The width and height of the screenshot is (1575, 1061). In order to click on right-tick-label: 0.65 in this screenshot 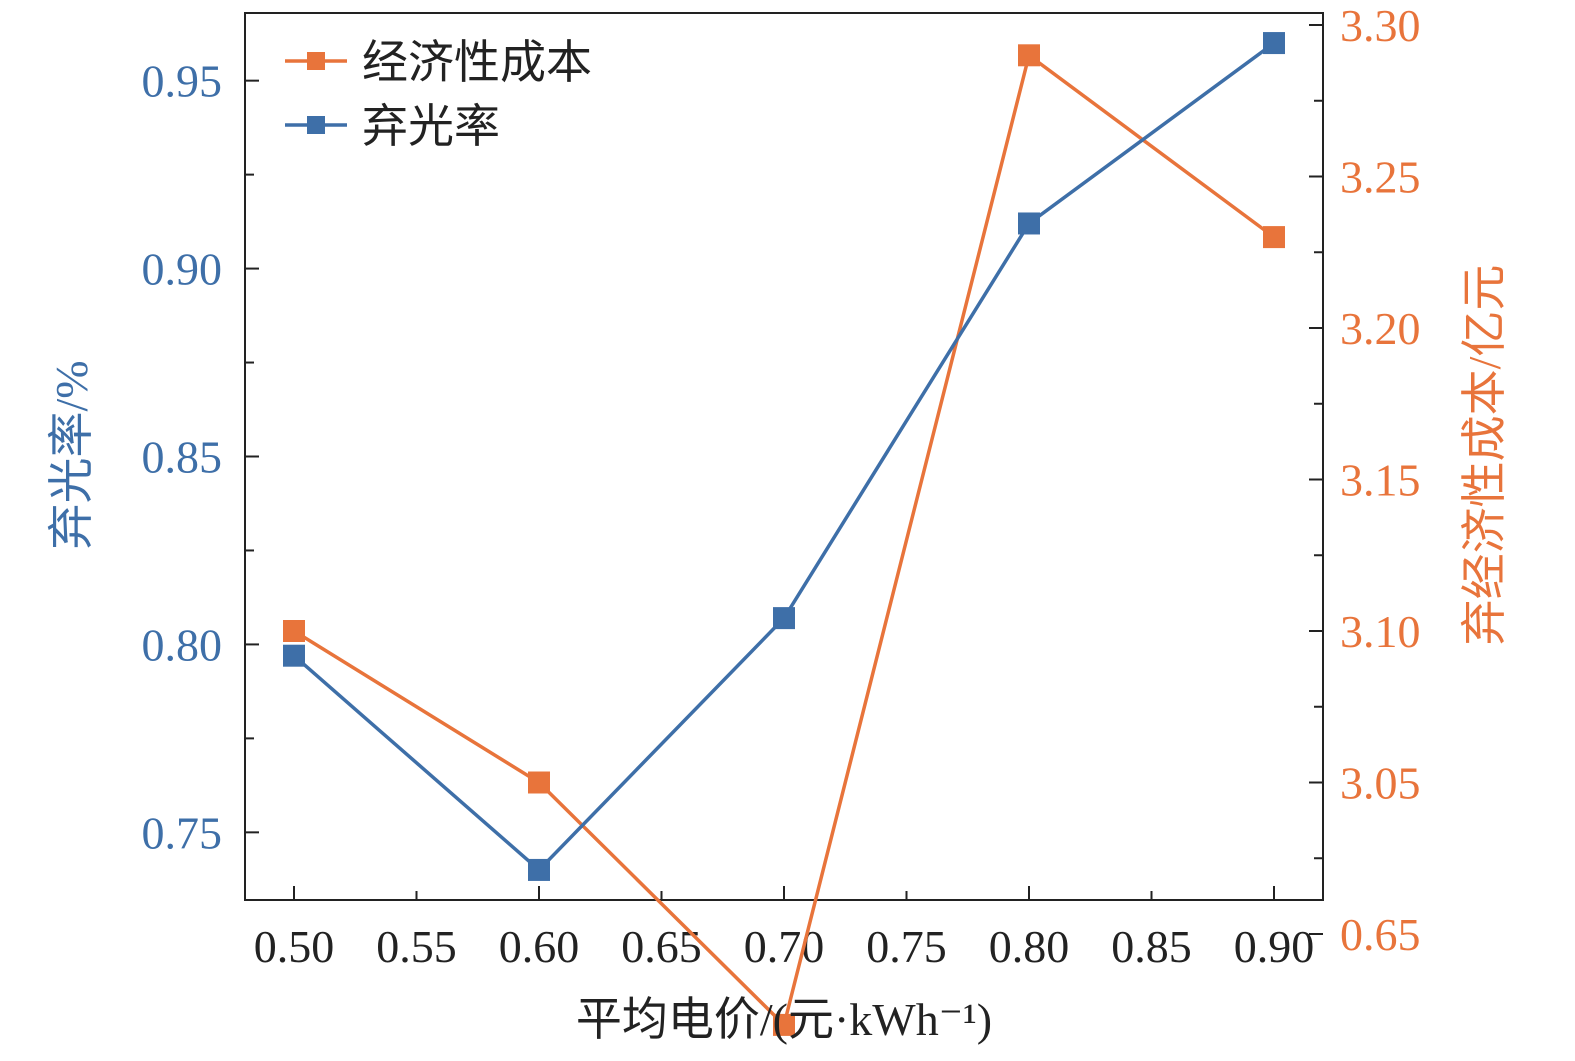, I will do `click(1380, 934)`.